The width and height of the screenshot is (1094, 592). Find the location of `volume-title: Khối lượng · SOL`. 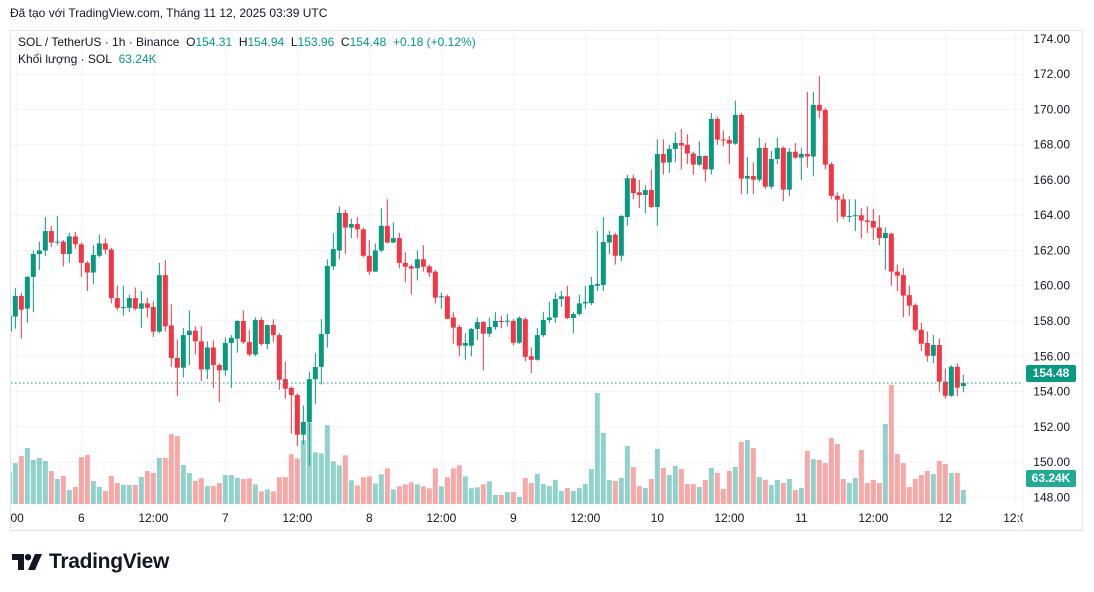

volume-title: Khối lượng · SOL is located at coordinates (65, 59).